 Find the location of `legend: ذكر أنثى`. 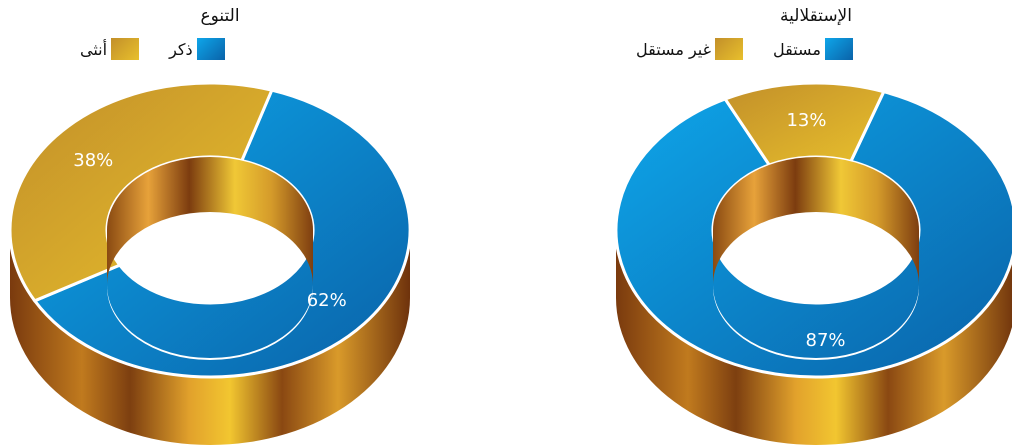

legend: ذكر أنثى is located at coordinates (152, 49).